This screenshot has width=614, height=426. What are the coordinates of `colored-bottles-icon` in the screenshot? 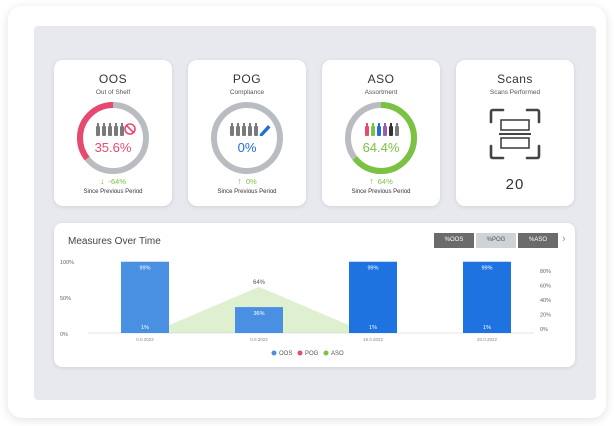 It's located at (382, 129).